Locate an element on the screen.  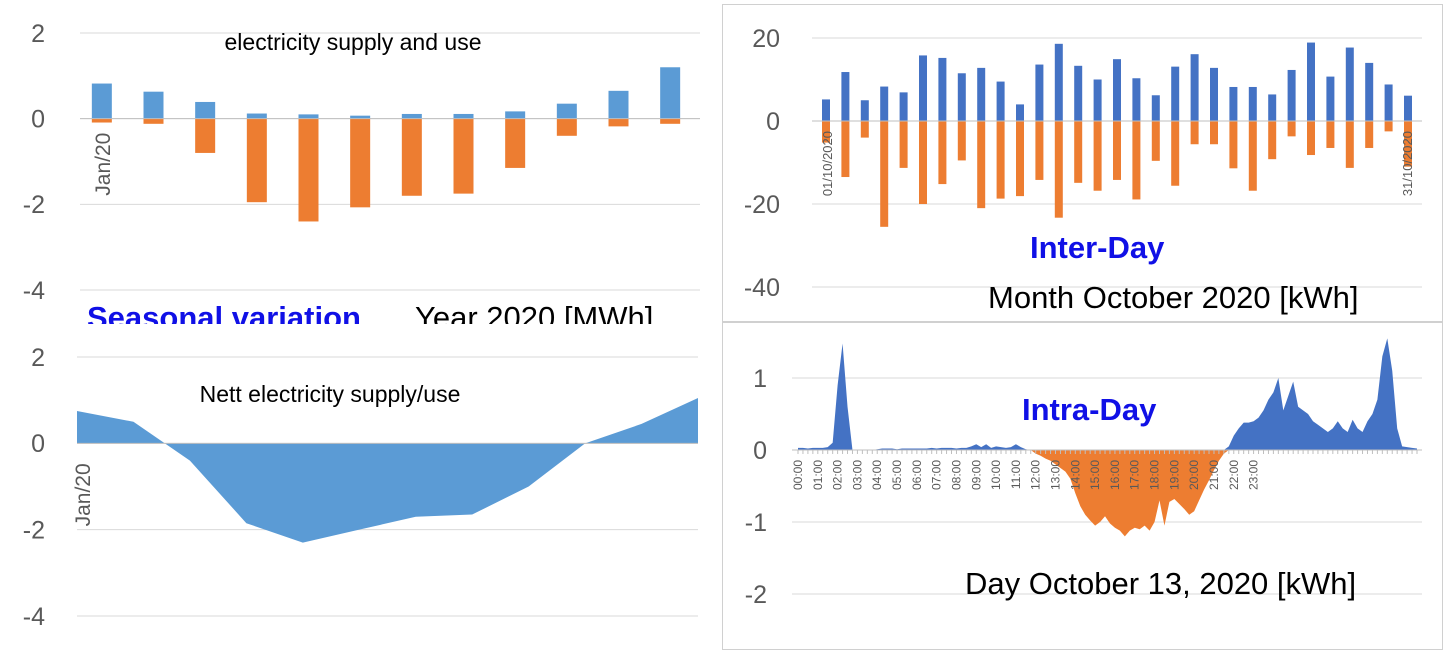
x-tick-label: 15:00 is located at coordinates (1095, 475).